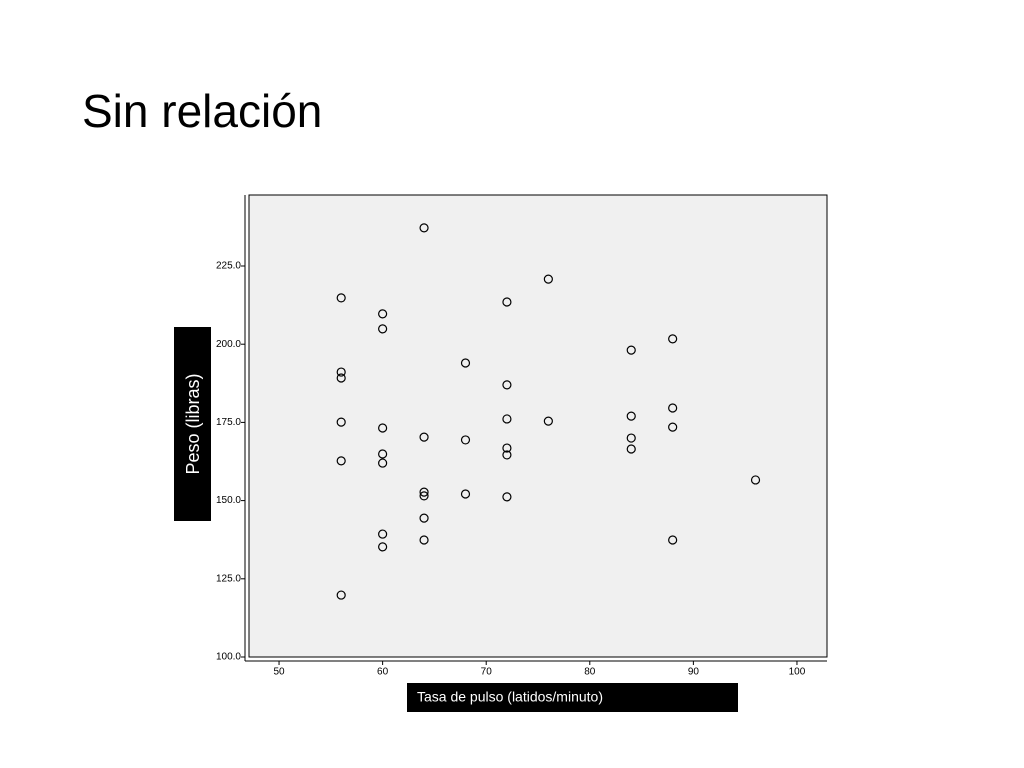 This screenshot has width=1024, height=768. I want to click on y-tick-label: 200.0, so click(228, 344).